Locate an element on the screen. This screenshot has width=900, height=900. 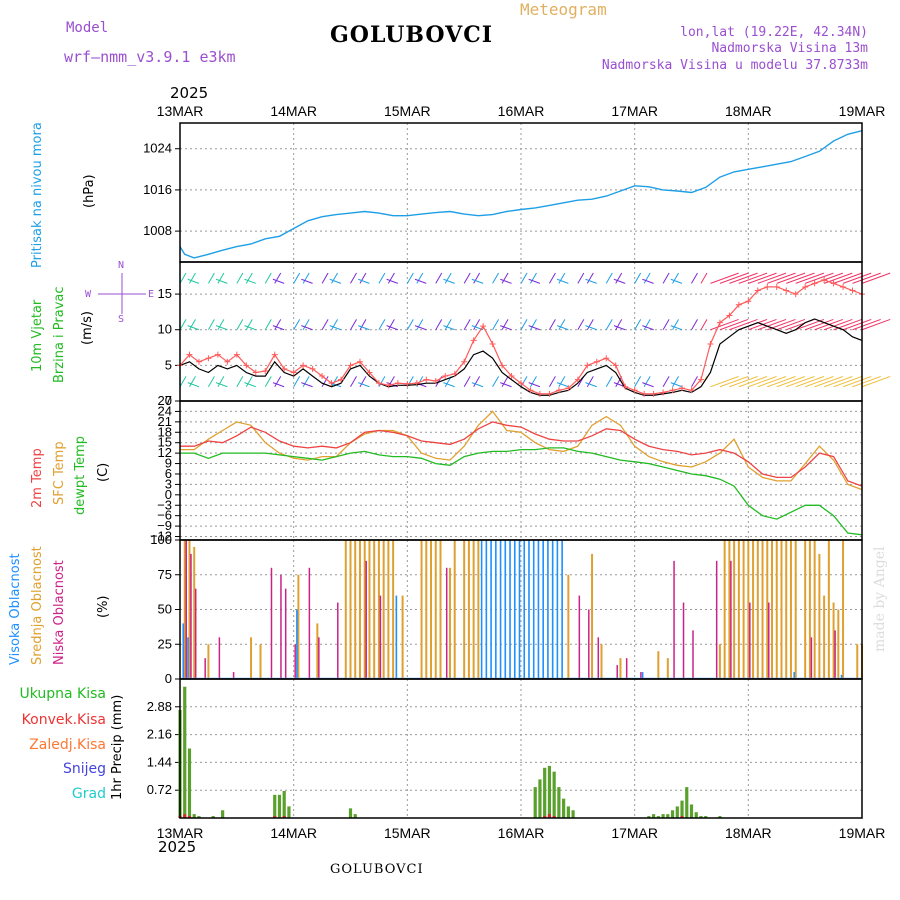
y-tick-label: 1016 is located at coordinates (157, 189).